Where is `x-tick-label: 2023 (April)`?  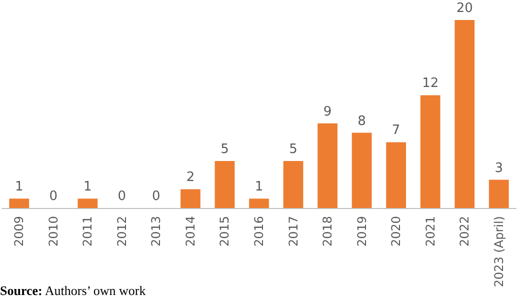 x-tick-label: 2023 (April) is located at coordinates (499, 252).